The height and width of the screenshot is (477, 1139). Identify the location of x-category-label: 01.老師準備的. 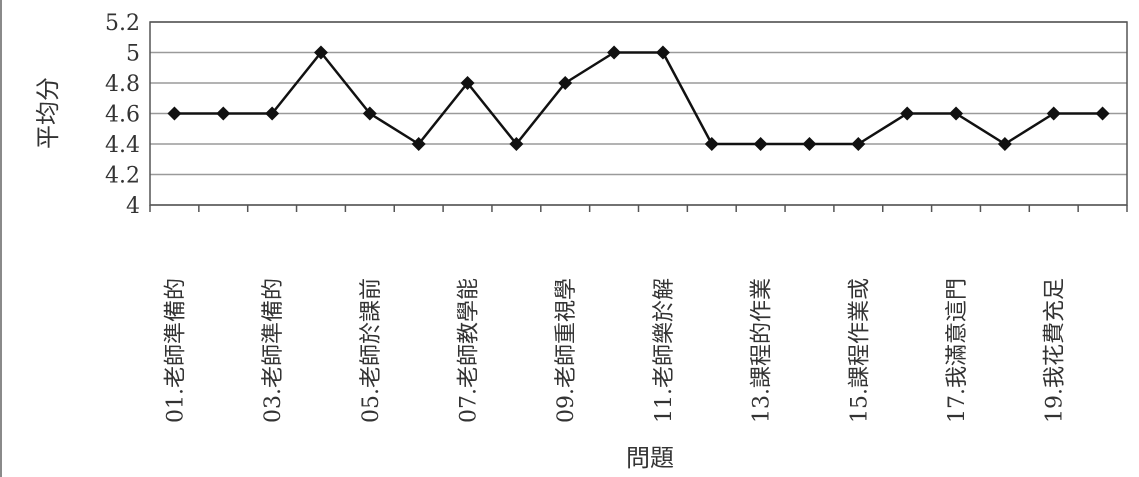
(175, 350).